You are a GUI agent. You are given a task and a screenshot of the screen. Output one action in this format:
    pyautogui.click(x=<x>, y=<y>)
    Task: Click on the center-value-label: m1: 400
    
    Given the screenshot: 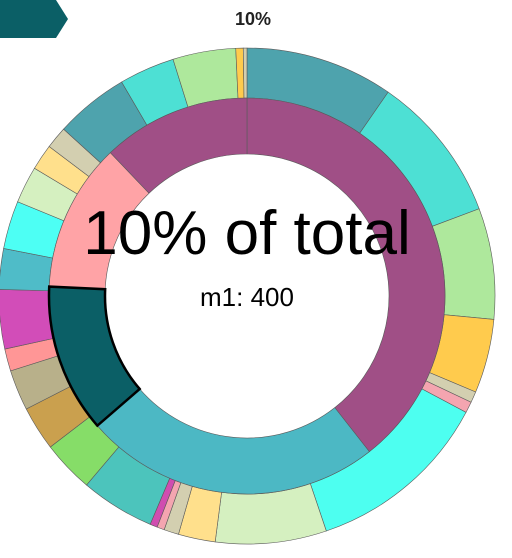 What is the action you would take?
    pyautogui.click(x=247, y=297)
    